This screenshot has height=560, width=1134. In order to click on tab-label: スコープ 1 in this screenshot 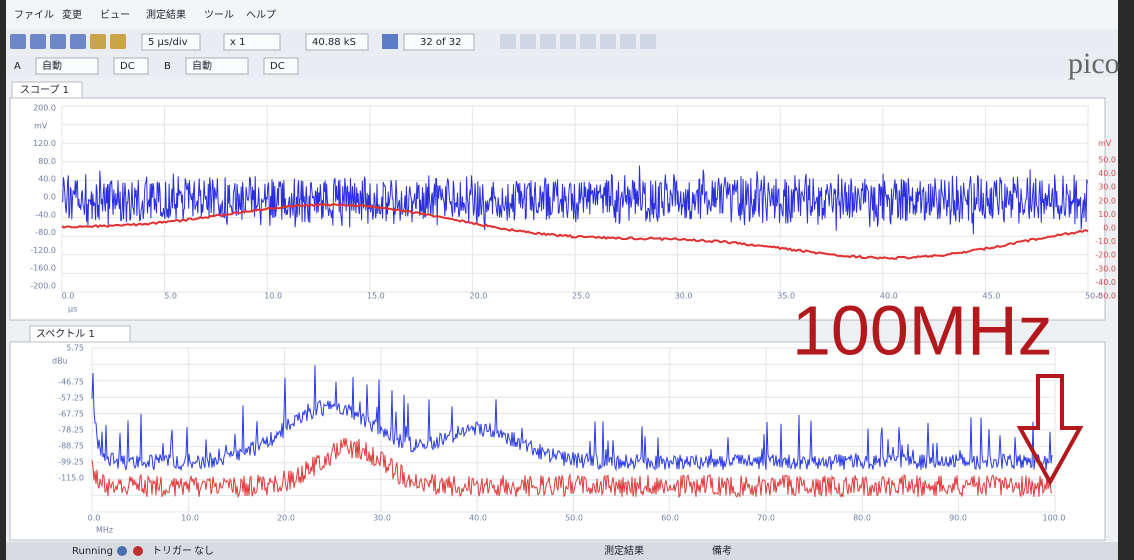, I will do `click(44, 90)`.